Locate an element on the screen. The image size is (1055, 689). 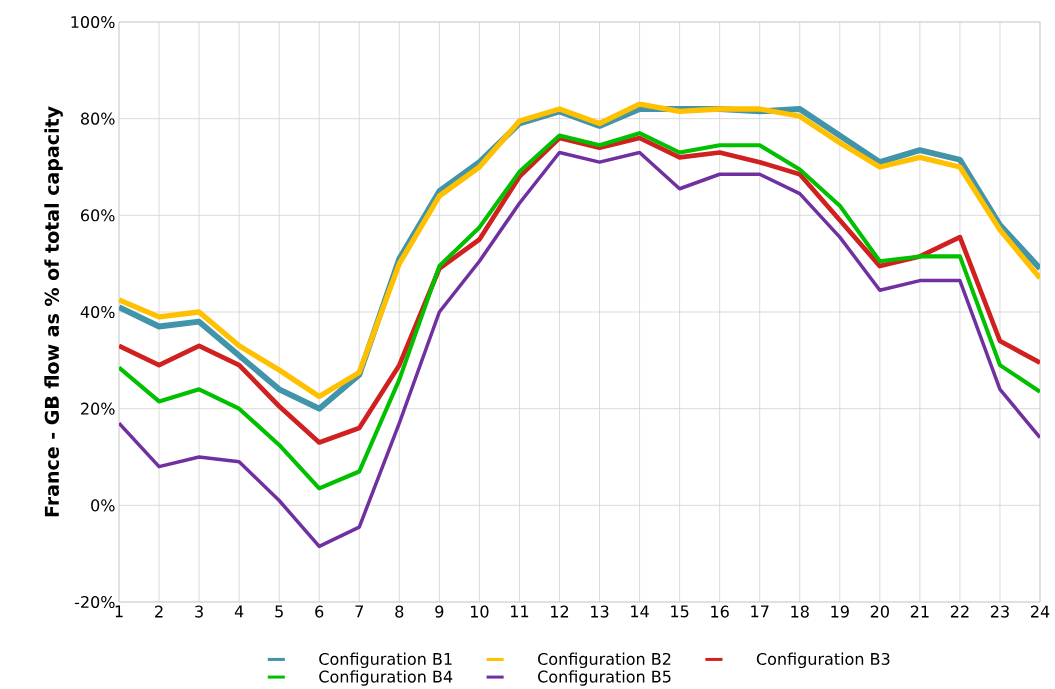
x-tick-label: 4 is located at coordinates (239, 611).